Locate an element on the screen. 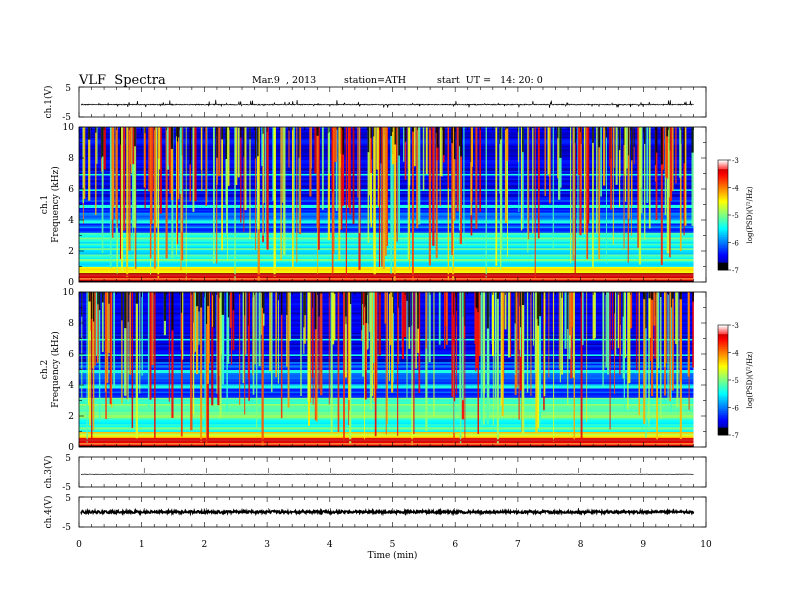  ch4-waveform-ytick: -5 is located at coordinates (66, 528).